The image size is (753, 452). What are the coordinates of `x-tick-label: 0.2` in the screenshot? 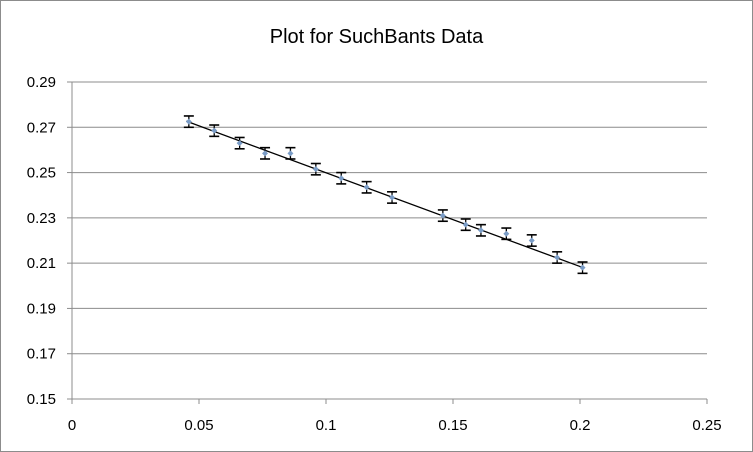 It's located at (580, 425).